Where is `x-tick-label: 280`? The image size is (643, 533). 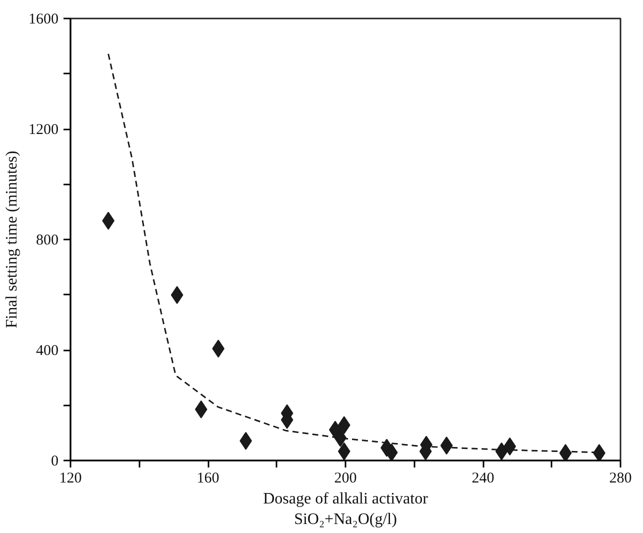 x-tick-label: 280 is located at coordinates (620, 478).